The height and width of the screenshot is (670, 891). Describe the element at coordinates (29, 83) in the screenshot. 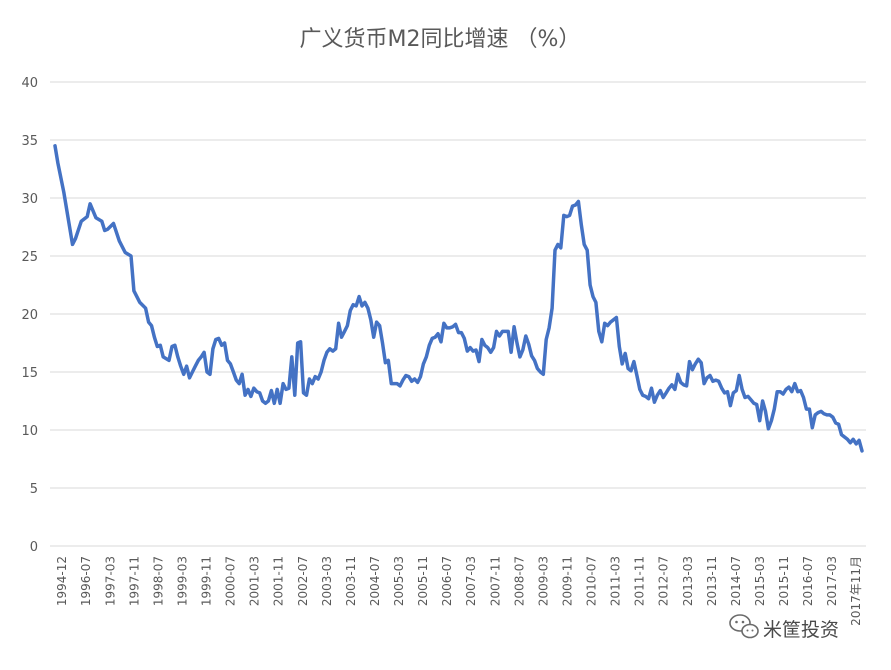

I see `y-tick-label: 40` at that location.